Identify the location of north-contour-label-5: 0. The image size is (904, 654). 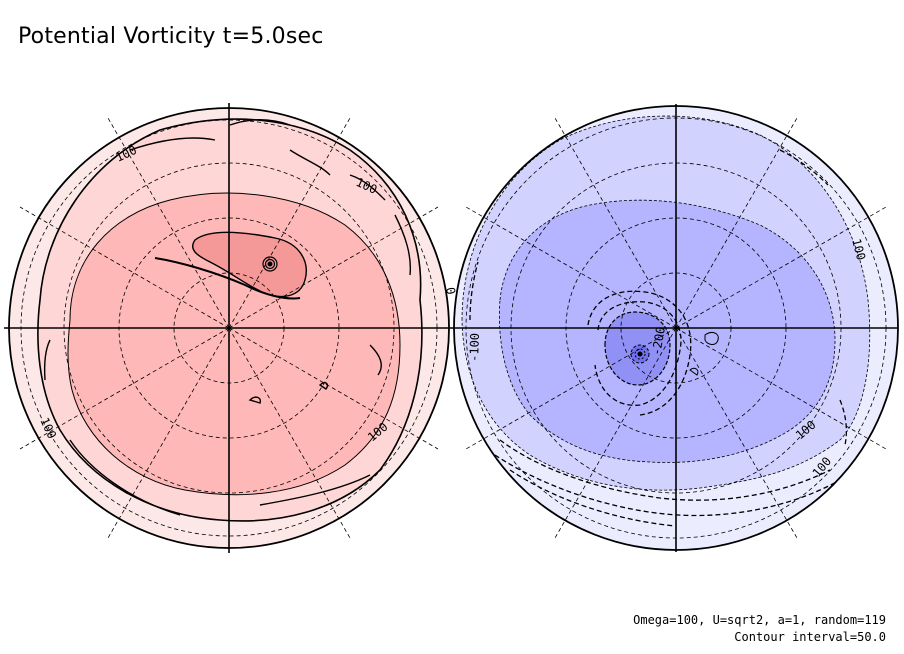
(450, 291).